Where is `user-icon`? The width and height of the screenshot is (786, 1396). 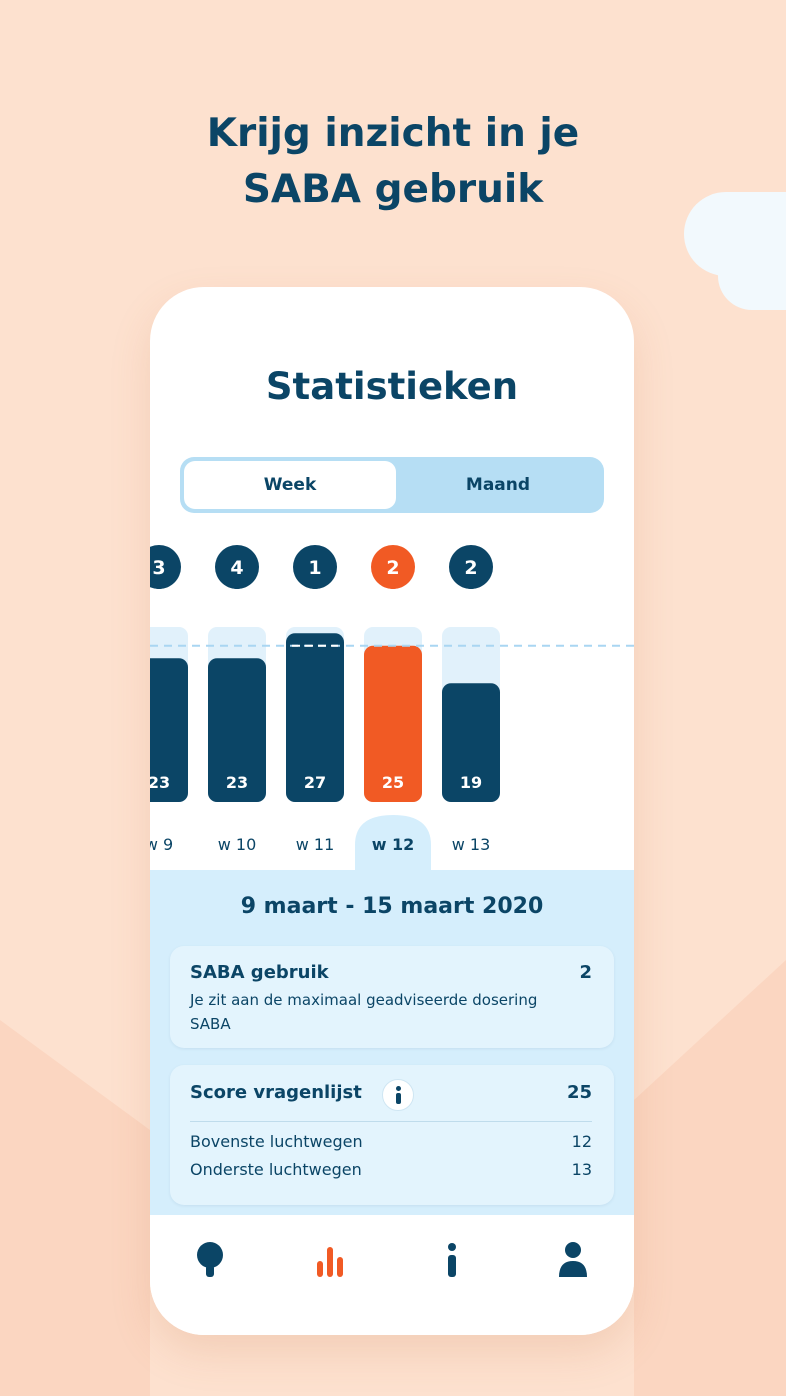
user-icon is located at coordinates (573, 1259).